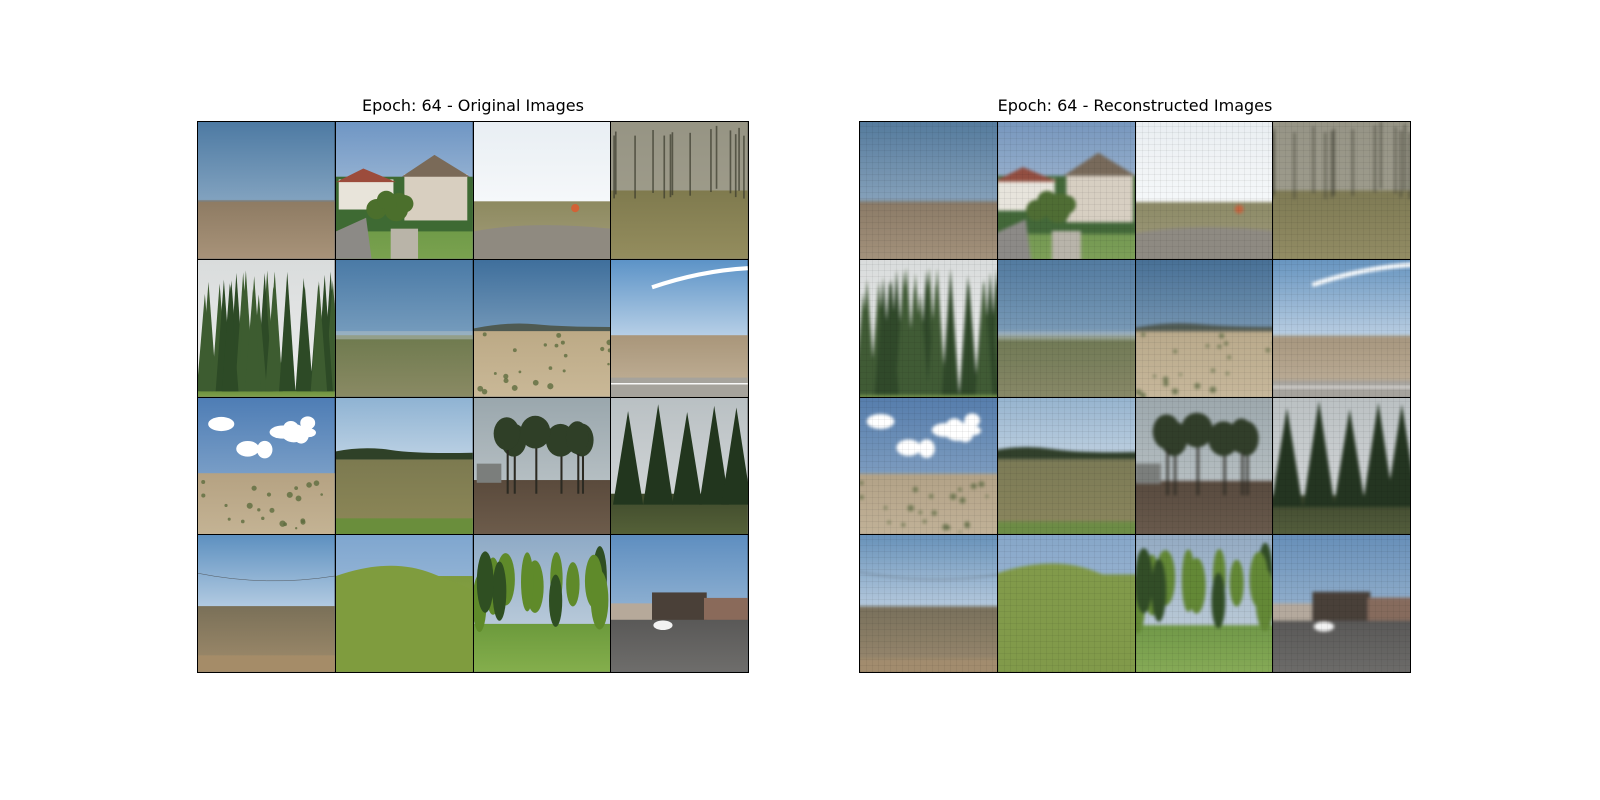 The height and width of the screenshot is (800, 1600). I want to click on original-images-title: Epoch: 64 - Original Images, so click(473, 105).